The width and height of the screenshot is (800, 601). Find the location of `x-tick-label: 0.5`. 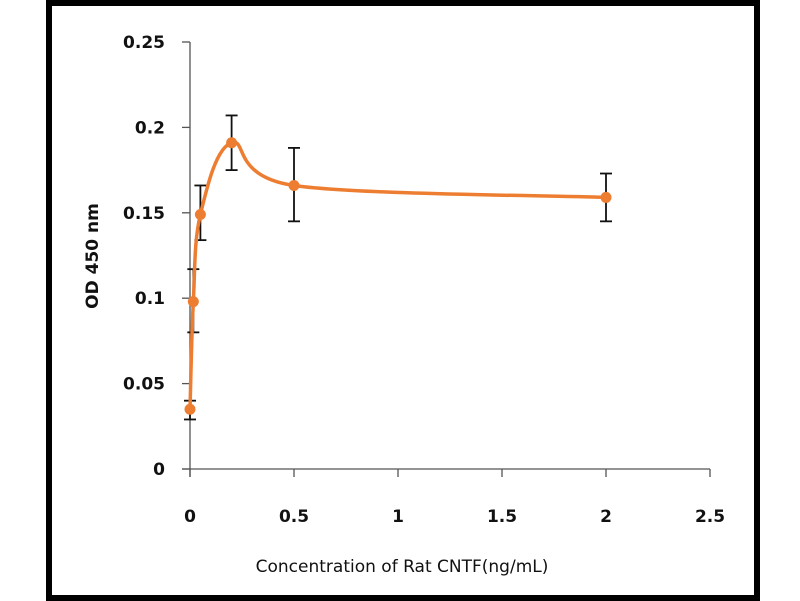

x-tick-label: 0.5 is located at coordinates (294, 517).